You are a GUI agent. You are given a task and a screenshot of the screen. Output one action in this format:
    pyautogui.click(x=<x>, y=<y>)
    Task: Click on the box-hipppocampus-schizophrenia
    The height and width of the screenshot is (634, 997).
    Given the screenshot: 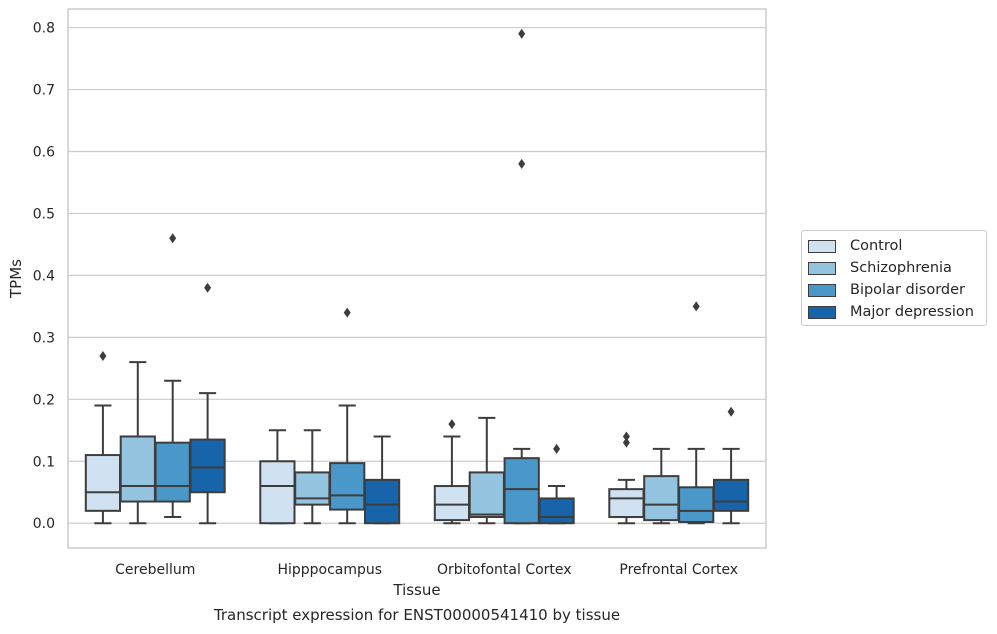 What is the action you would take?
    pyautogui.click(x=312, y=488)
    